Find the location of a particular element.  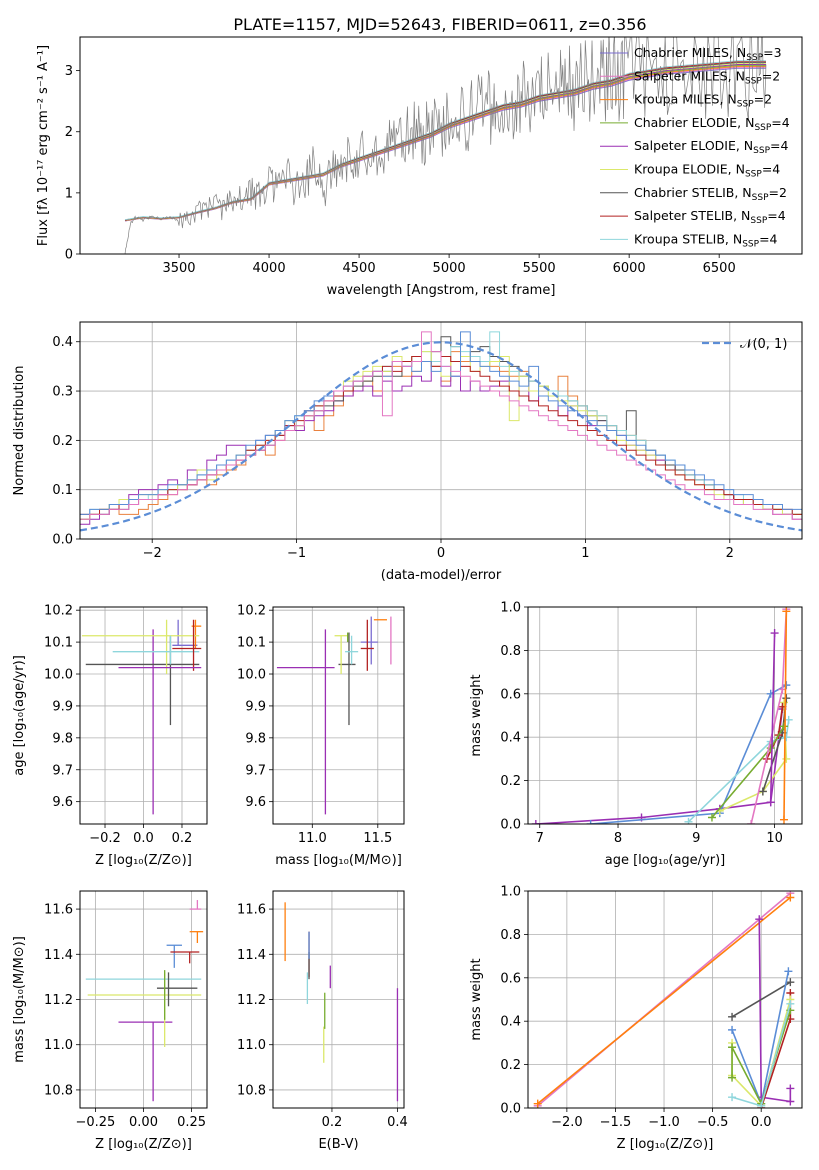

legend-entry: Salpeter STELIB, NSSP=4 is located at coordinates (710, 217).